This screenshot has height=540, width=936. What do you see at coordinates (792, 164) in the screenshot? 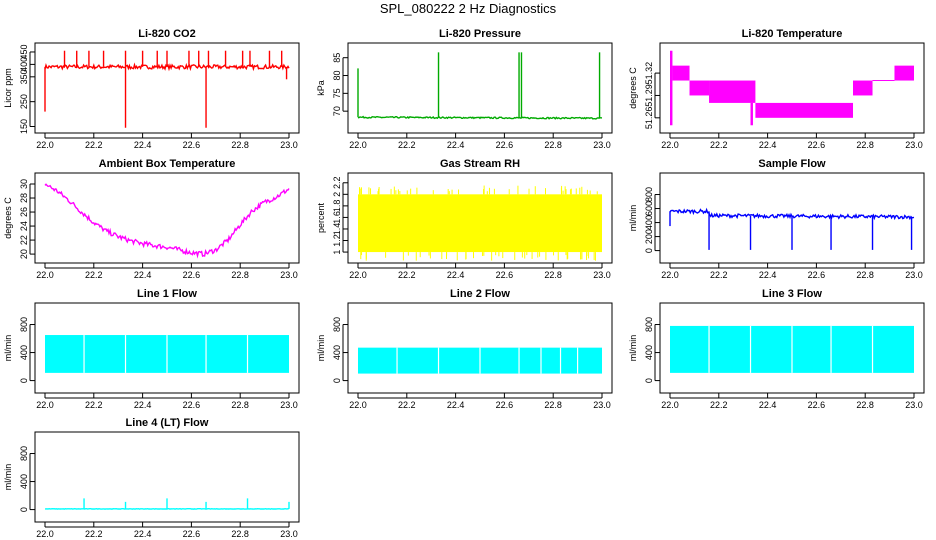
I see `panel-title: Sample Flow` at bounding box center [792, 164].